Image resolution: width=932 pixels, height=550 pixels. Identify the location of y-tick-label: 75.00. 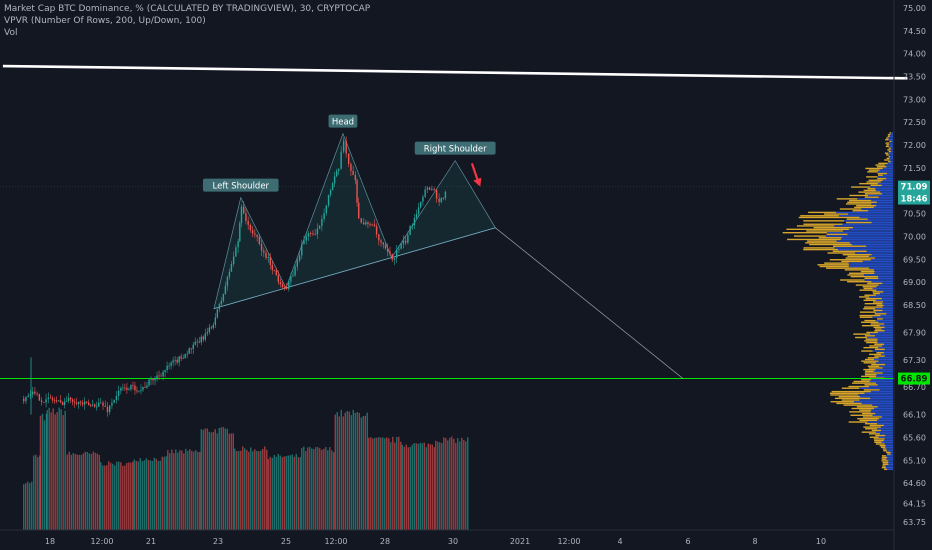
(914, 8).